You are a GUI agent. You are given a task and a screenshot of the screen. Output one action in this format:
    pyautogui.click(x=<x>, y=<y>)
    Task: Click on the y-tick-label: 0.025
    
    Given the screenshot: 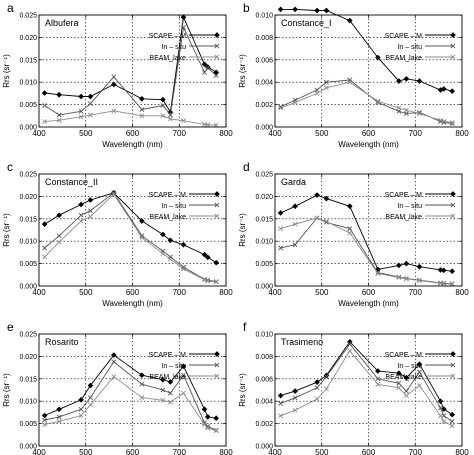 What is the action you would take?
    pyautogui.click(x=28, y=175)
    